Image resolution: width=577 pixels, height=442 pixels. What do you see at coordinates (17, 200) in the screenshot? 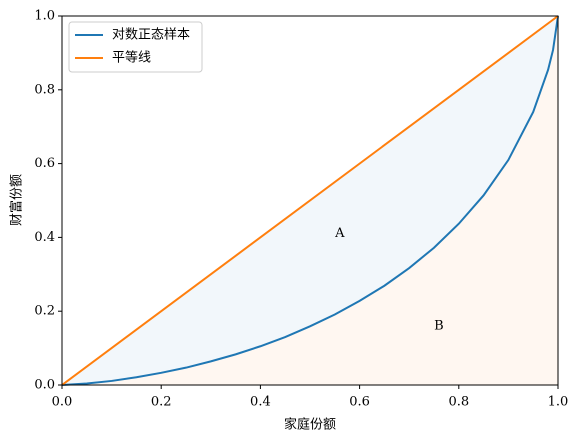
I see `y-axis-label: 财富份额` at bounding box center [17, 200].